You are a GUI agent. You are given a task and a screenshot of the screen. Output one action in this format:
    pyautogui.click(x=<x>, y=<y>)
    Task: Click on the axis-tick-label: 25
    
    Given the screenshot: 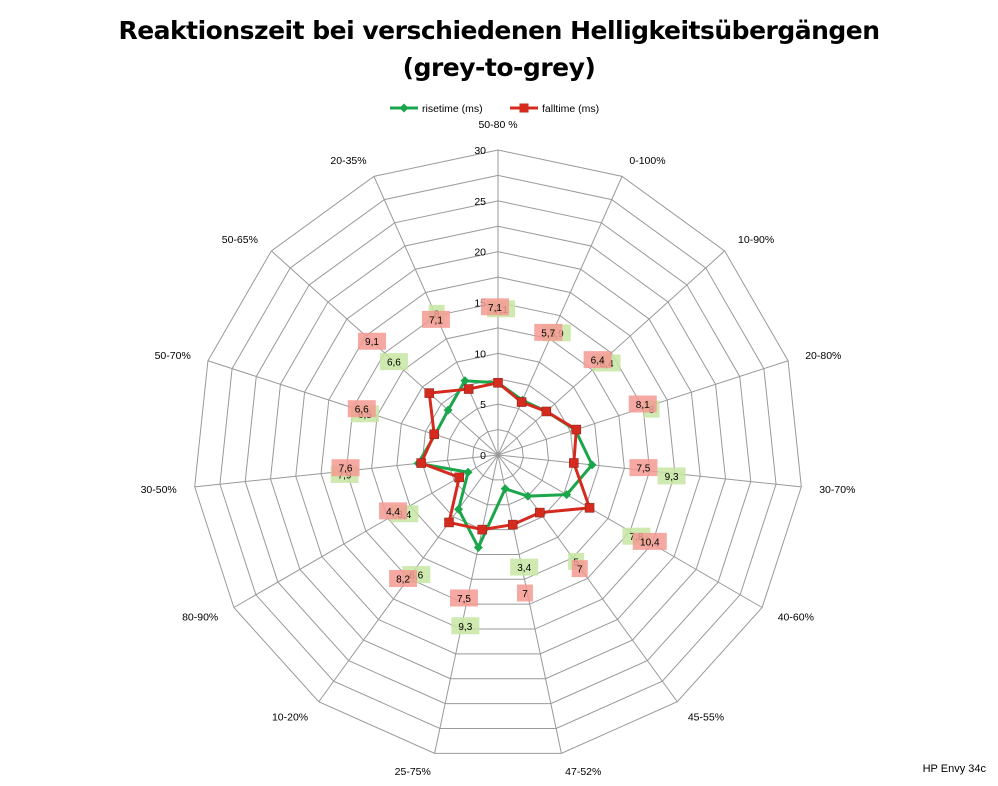 What is the action you would take?
    pyautogui.click(x=480, y=202)
    